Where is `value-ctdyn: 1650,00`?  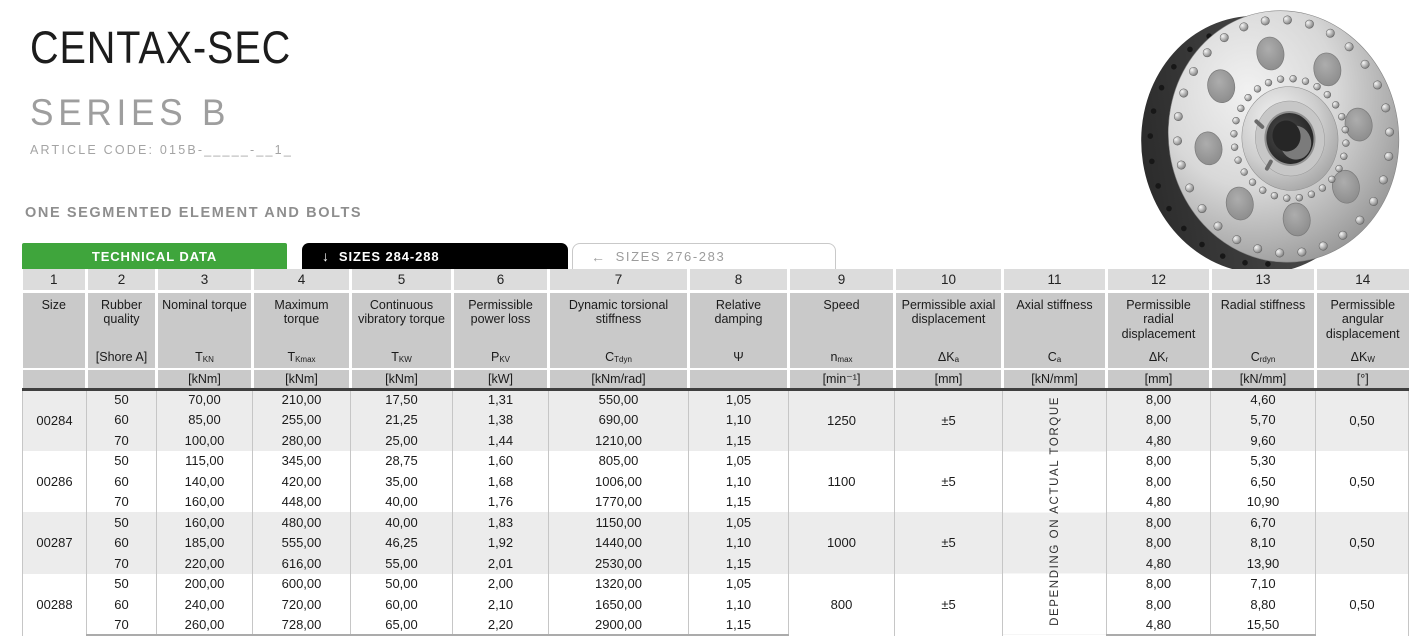 value-ctdyn: 1650,00 is located at coordinates (618, 604).